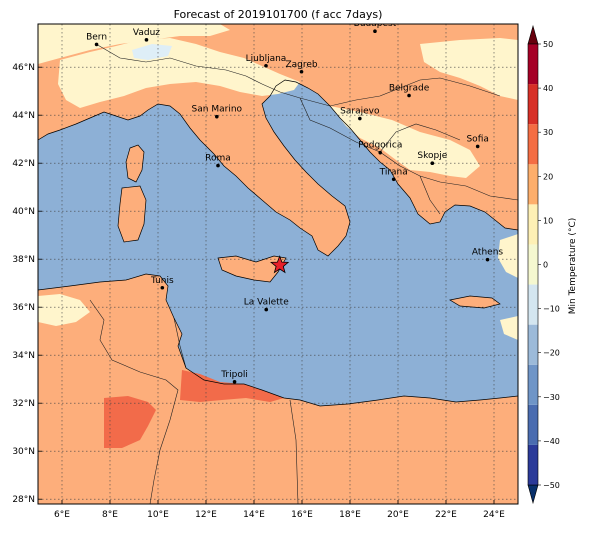 This screenshot has width=592, height=533. Describe the element at coordinates (23, 164) in the screenshot. I see `y-tick-label: 42°N` at that location.